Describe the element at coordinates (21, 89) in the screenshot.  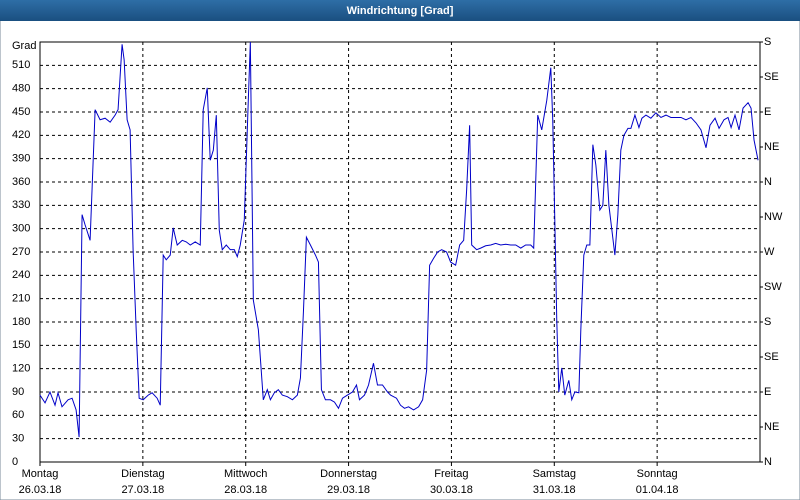
I see `y-tick-label: 480` at that location.